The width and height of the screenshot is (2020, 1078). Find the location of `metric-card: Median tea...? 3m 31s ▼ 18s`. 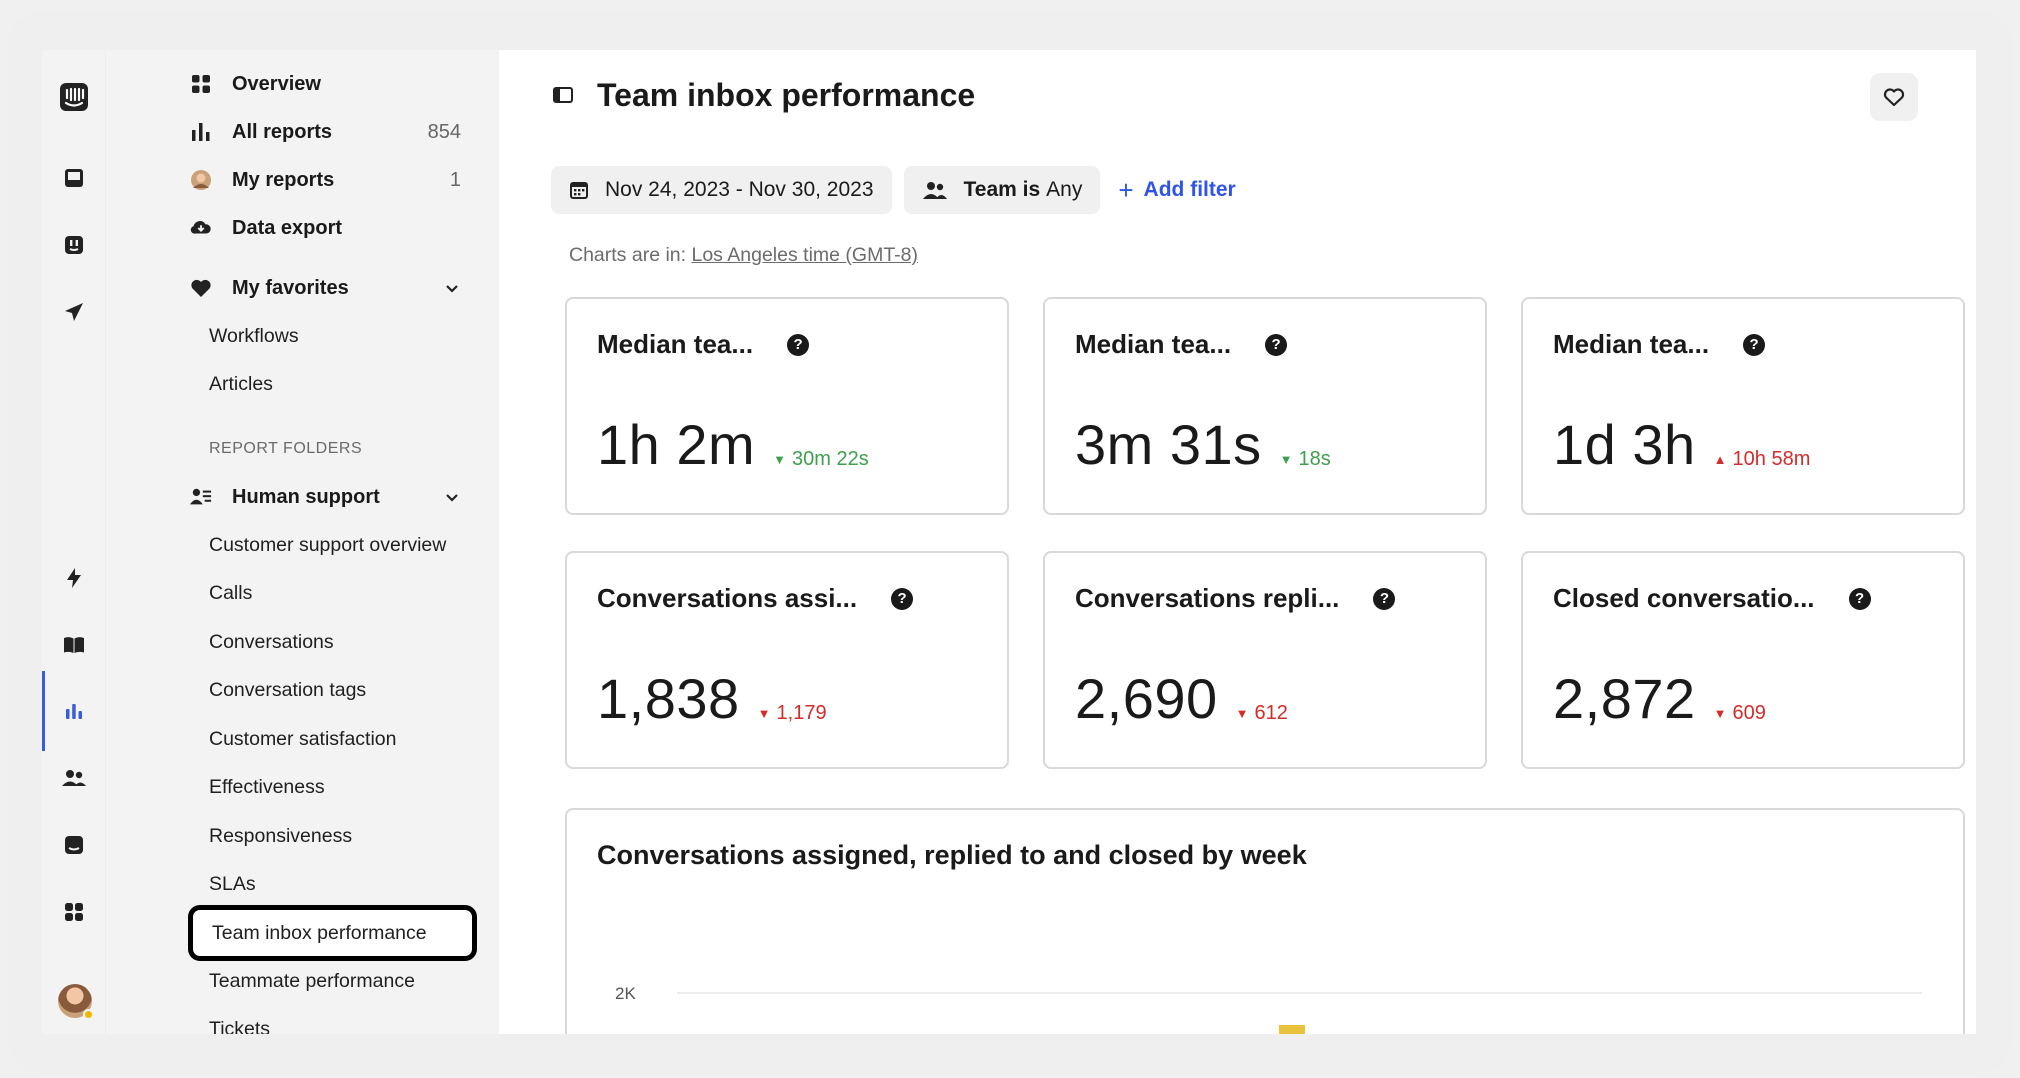

metric-card: Median tea...? 3m 31s ▼ 18s is located at coordinates (1265, 406).